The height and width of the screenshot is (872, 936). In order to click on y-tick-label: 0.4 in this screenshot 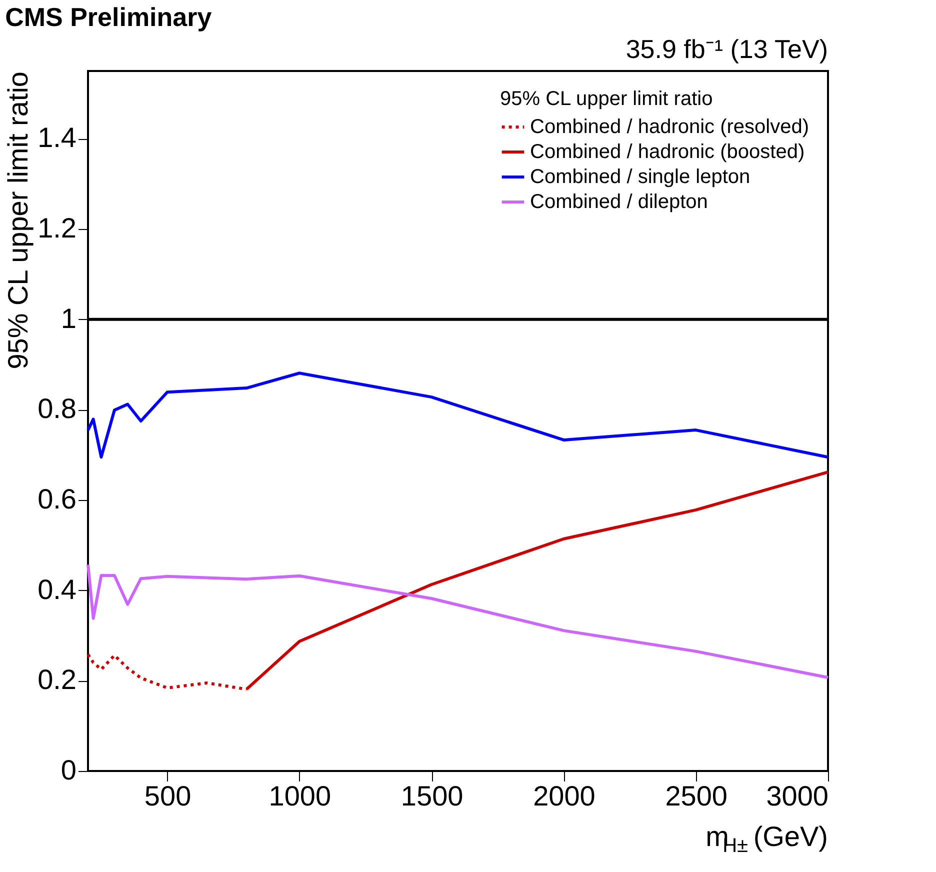, I will do `click(57, 589)`.